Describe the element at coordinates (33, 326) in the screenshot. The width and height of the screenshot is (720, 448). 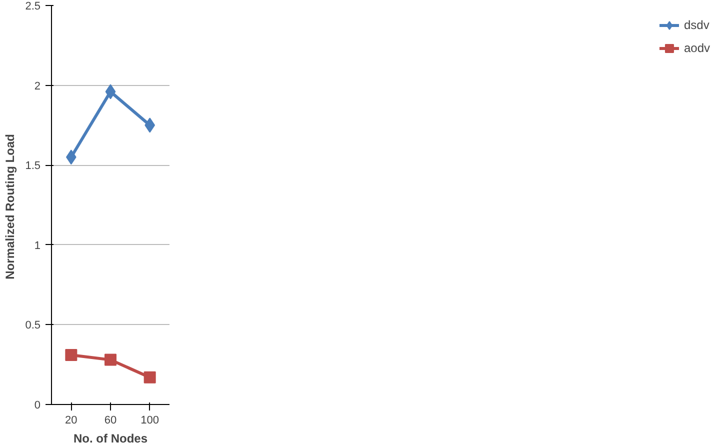
I see `y-tick-label: 0.5` at that location.